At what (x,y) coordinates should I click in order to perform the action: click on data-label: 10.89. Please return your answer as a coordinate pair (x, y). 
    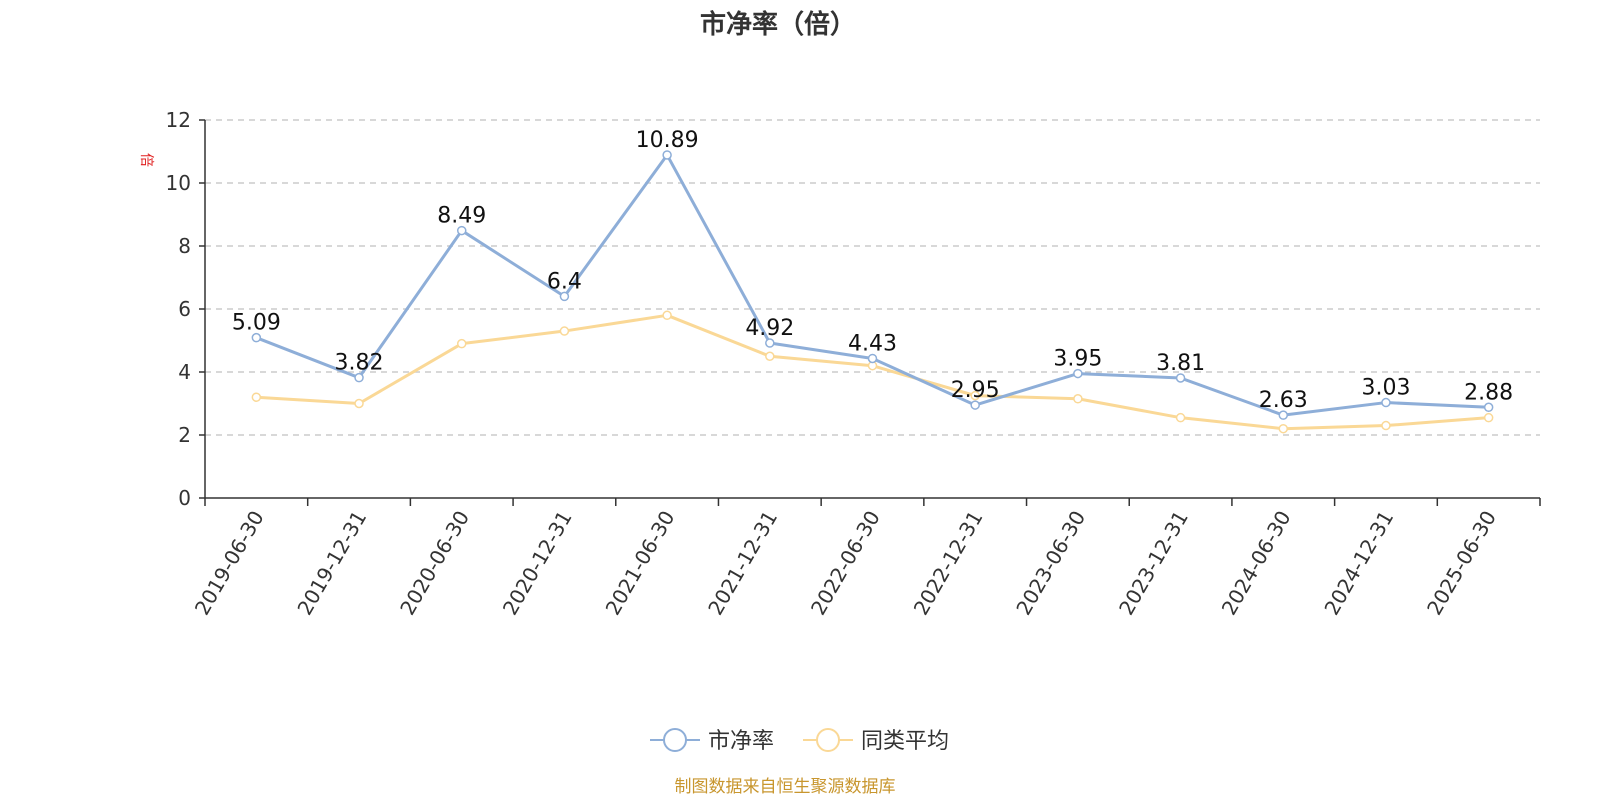
    Looking at the image, I should click on (667, 140).